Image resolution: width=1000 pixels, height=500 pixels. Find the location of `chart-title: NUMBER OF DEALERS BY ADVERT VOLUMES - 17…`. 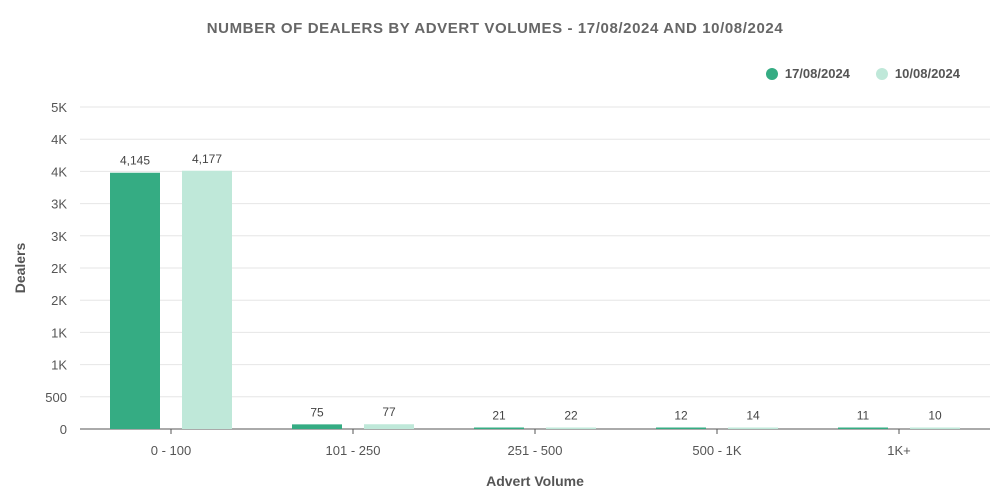

chart-title: NUMBER OF DEALERS BY ADVERT VOLUMES - 17… is located at coordinates (495, 28).